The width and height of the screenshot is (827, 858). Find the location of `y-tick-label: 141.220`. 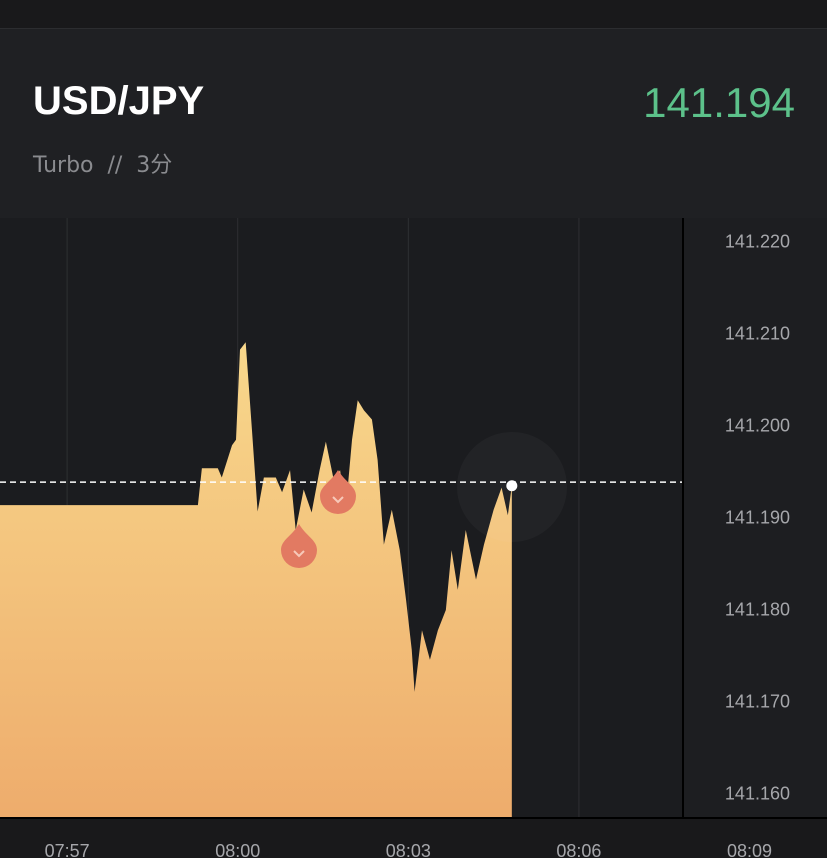

y-tick-label: 141.220 is located at coordinates (757, 242).